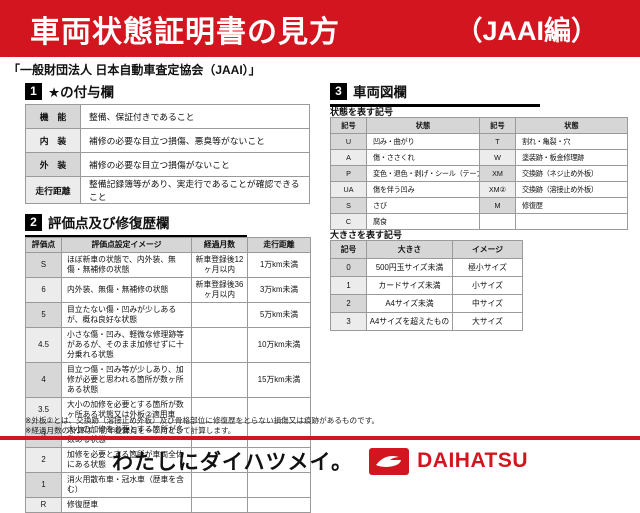 The height and width of the screenshot is (513, 640). Describe the element at coordinates (362, 112) in the screenshot. I see `state-table-caption: 状態を表す記号` at that location.